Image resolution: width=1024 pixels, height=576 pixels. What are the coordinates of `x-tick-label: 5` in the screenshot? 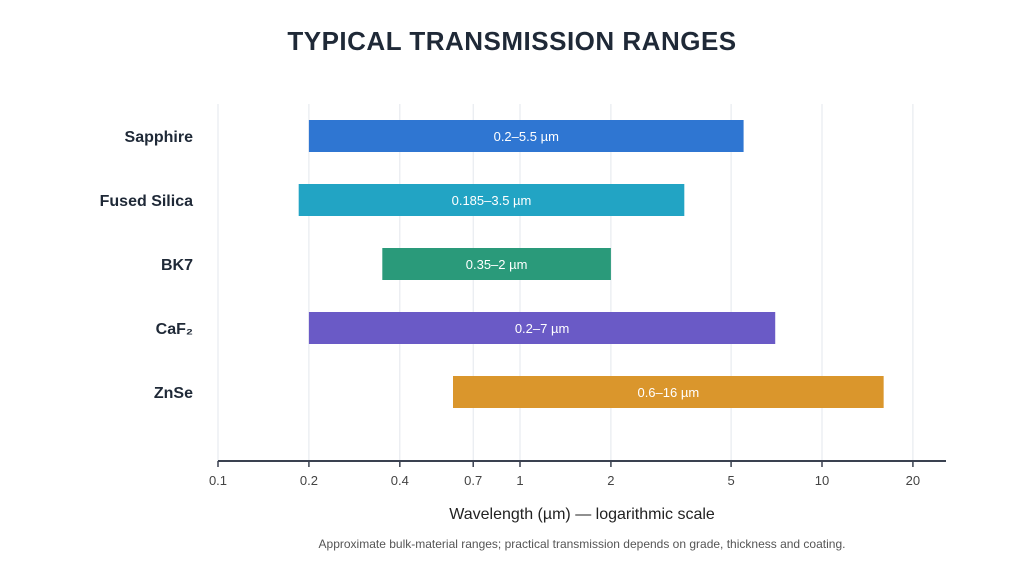 It's located at (730, 480).